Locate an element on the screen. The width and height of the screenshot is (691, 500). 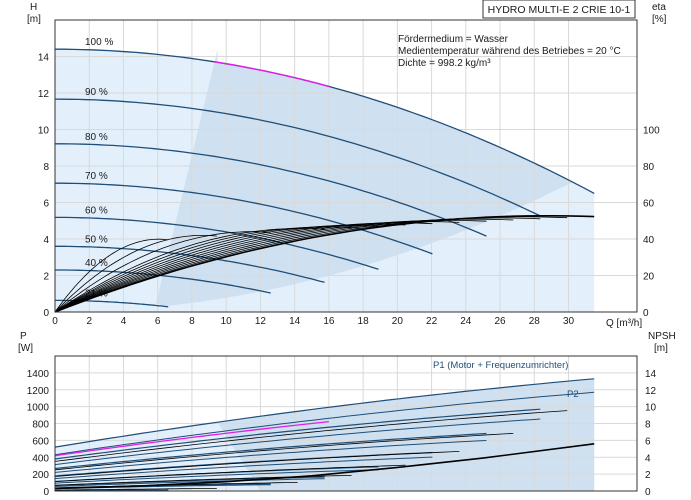
x-tick-label: 2 is located at coordinates (89, 321).